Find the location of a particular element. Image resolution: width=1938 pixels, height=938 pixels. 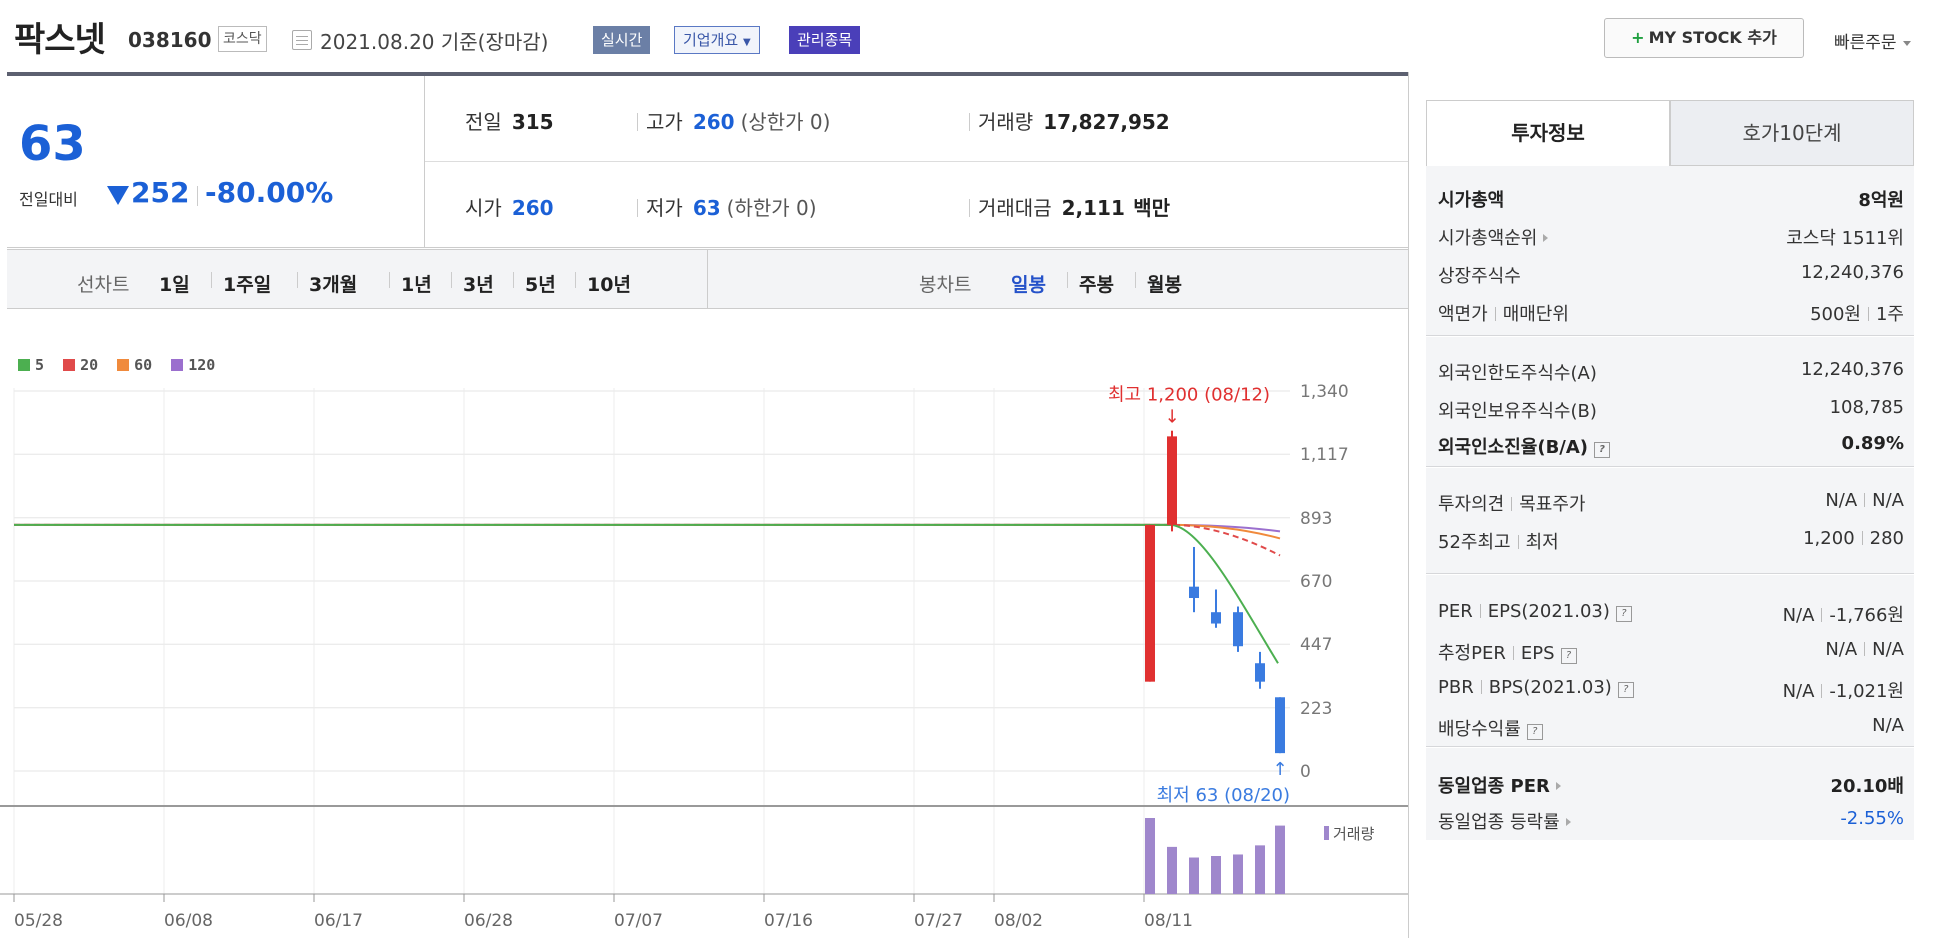

ma60-line is located at coordinates (647, 531).